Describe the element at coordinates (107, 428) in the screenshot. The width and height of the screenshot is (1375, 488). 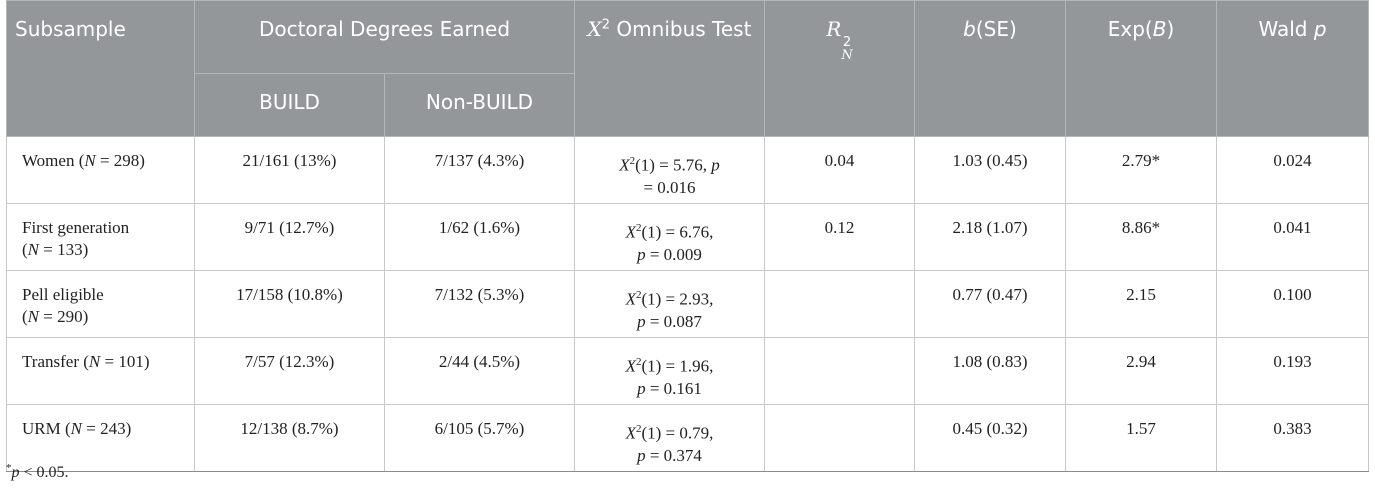
I see `subsample-n: = 243)` at that location.